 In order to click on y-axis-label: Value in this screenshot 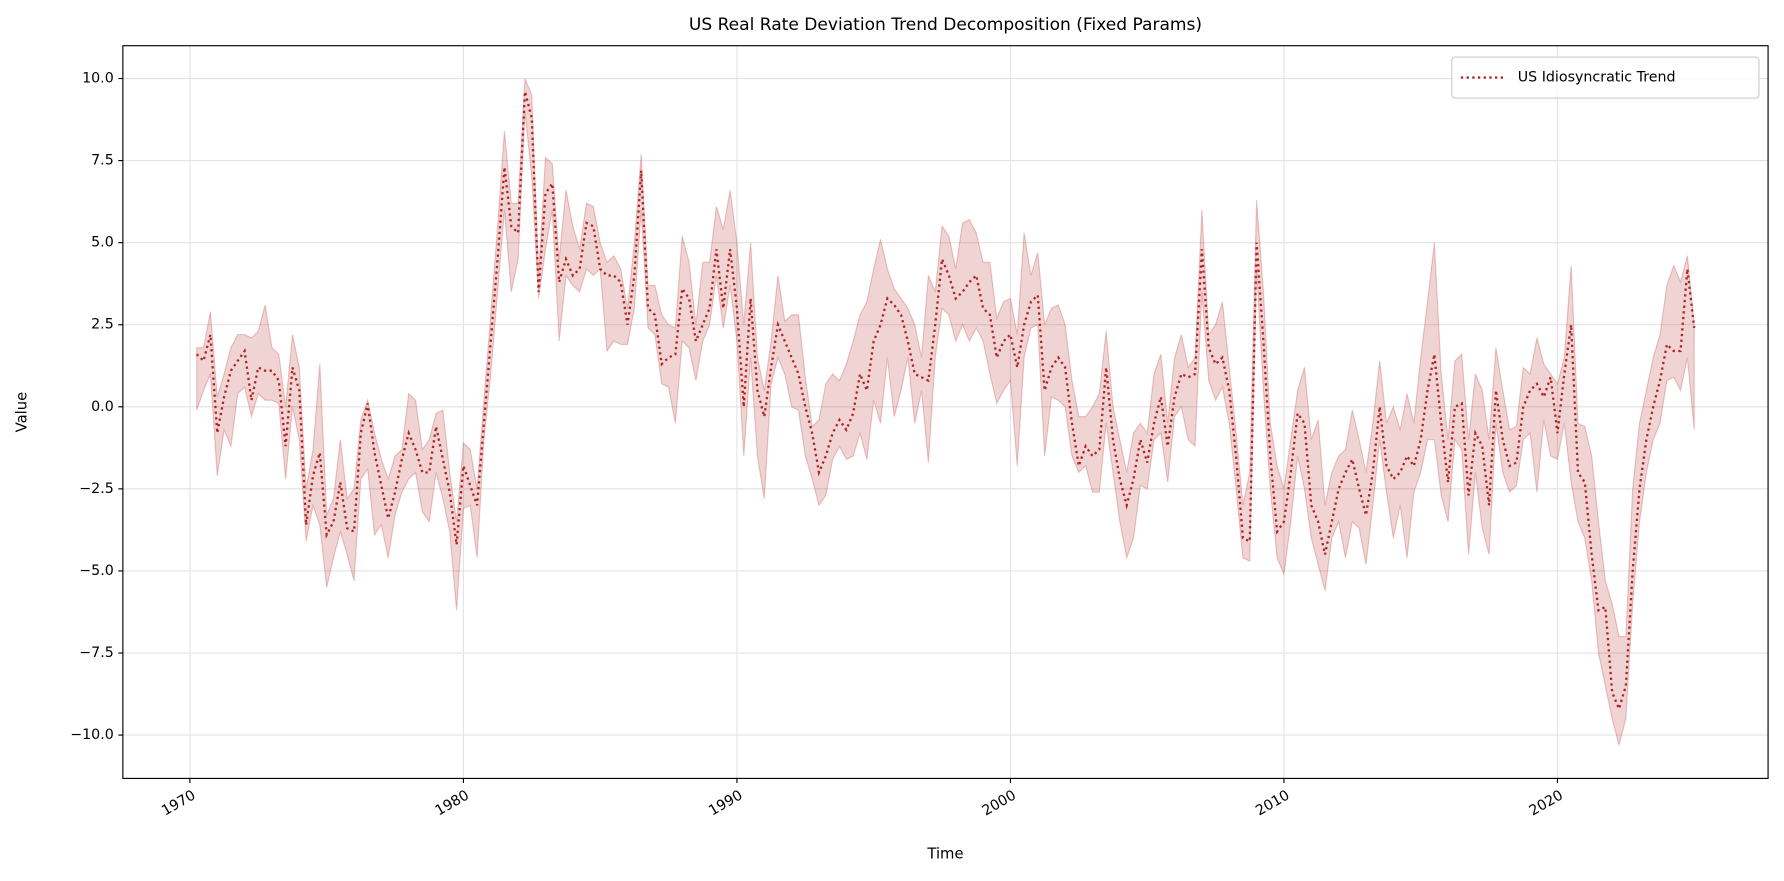, I will do `click(22, 412)`.